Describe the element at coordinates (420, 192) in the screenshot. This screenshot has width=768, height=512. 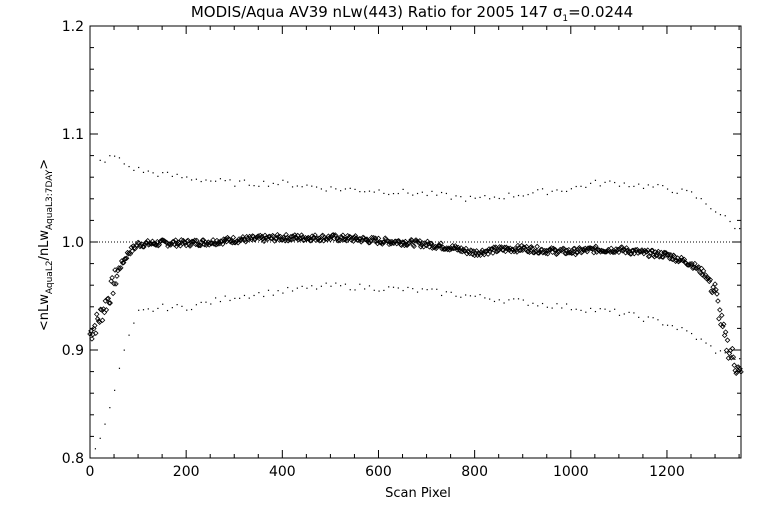
I see `series-upper` at that location.